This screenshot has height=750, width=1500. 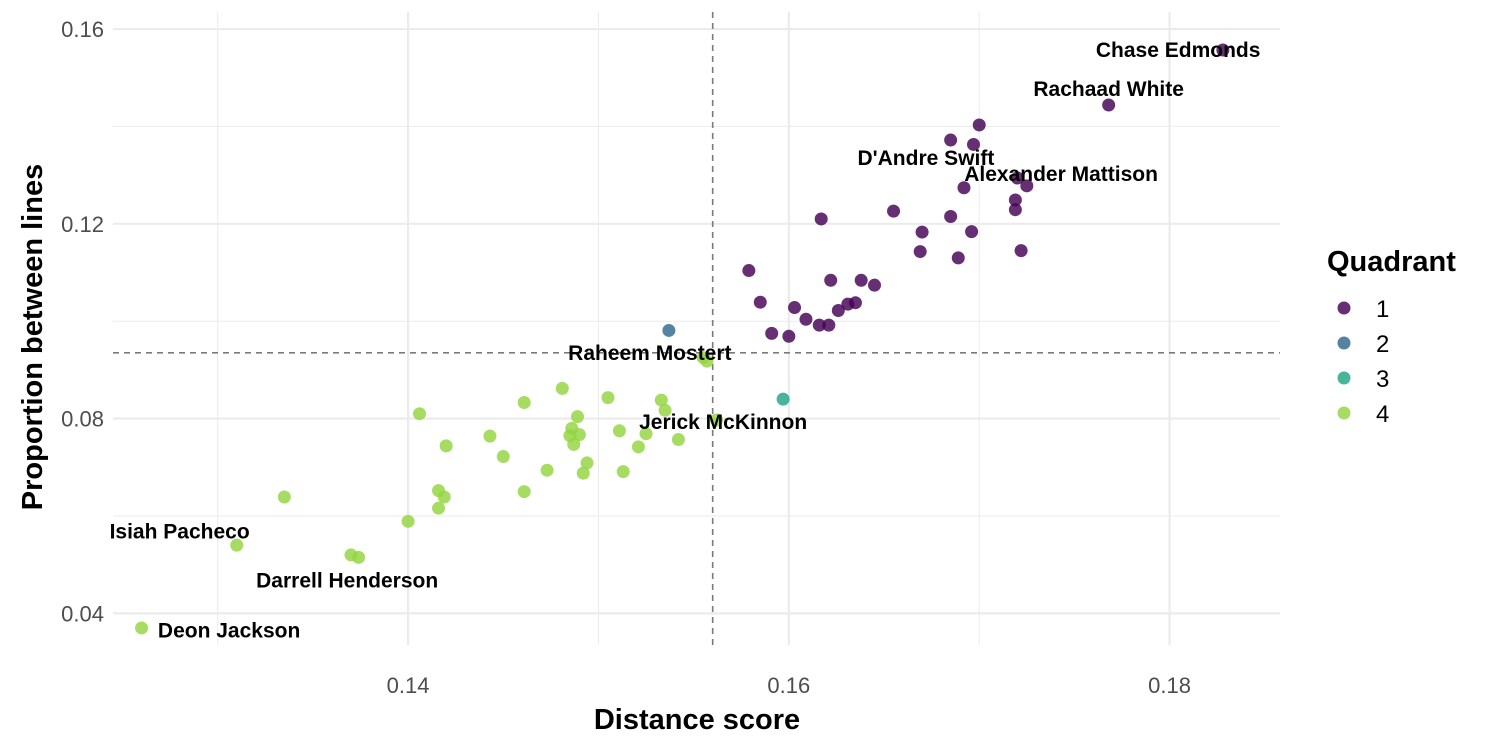 What do you see at coordinates (82, 613) in the screenshot?
I see `y-tick-label: 0.04` at bounding box center [82, 613].